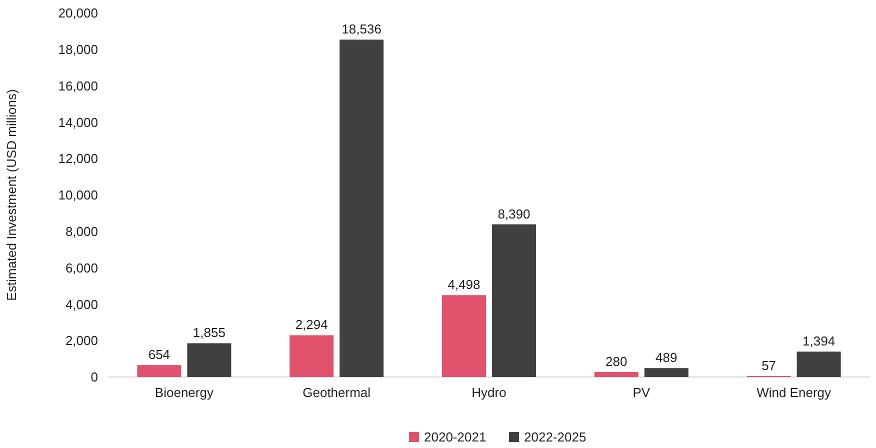 This screenshot has width=876, height=448. I want to click on data-label: 18,536, so click(362, 29).